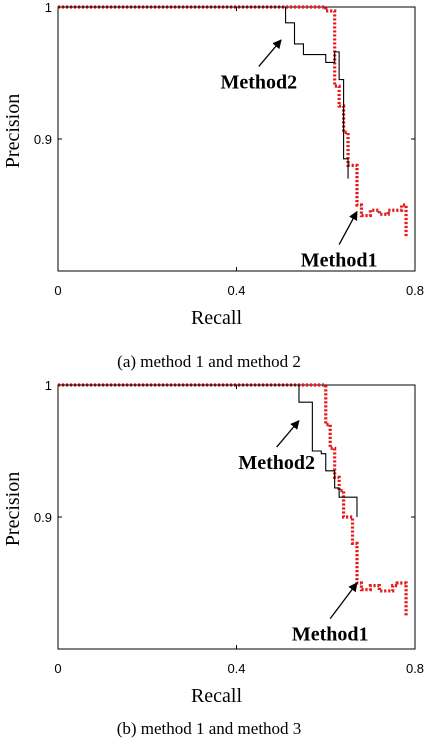 This screenshot has height=738, width=426. Describe the element at coordinates (209, 361) in the screenshot. I see `figure-caption: (a) method 1 and method 2` at that location.